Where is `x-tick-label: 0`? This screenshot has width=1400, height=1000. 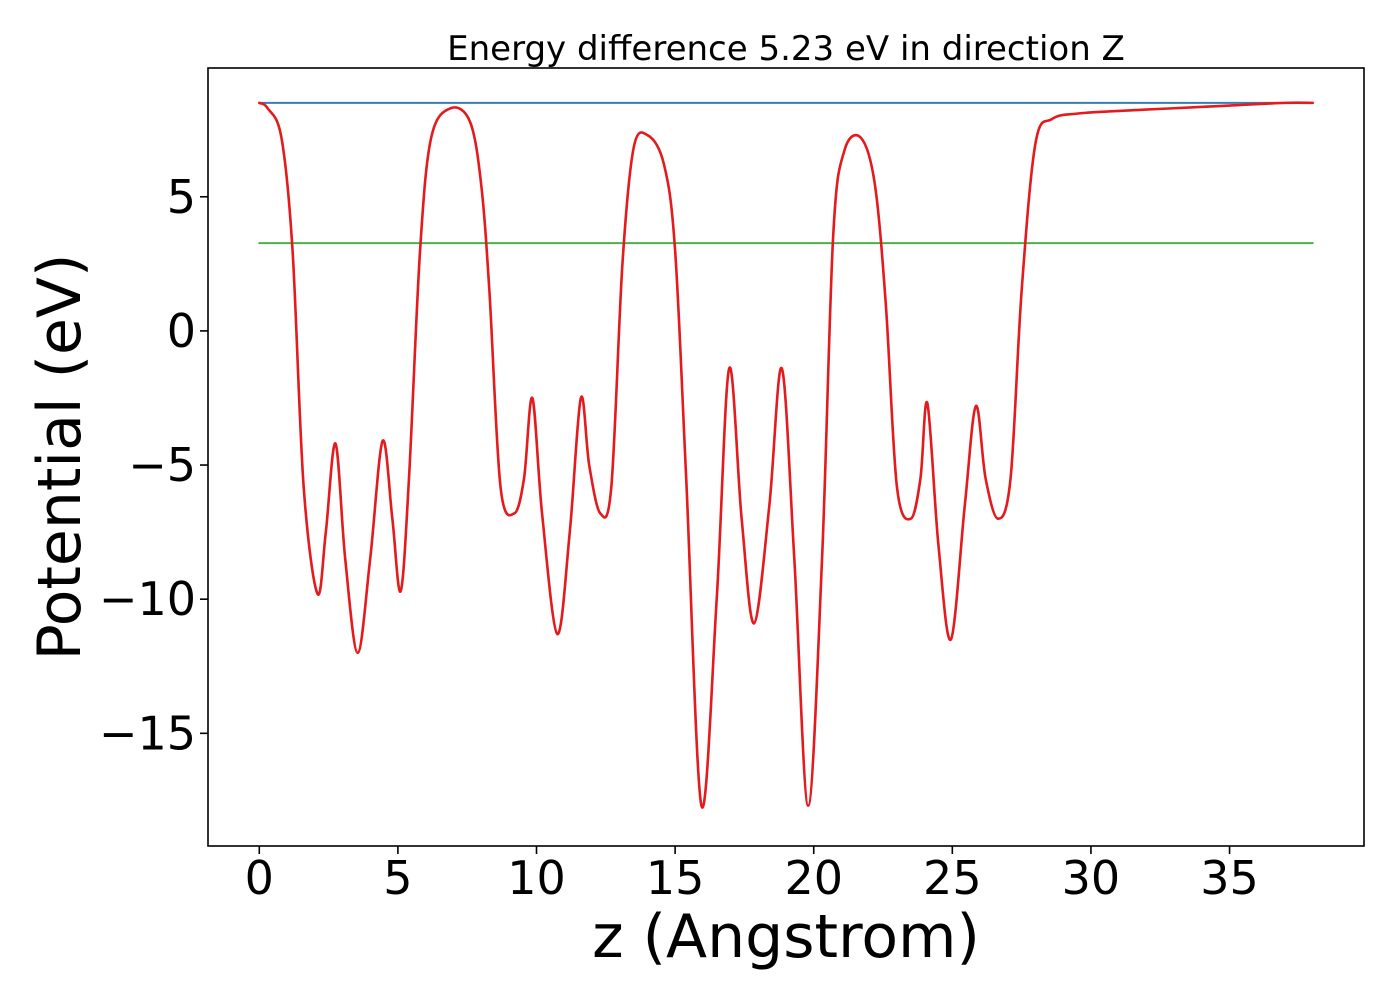 x-tick-label: 0 is located at coordinates (259, 878).